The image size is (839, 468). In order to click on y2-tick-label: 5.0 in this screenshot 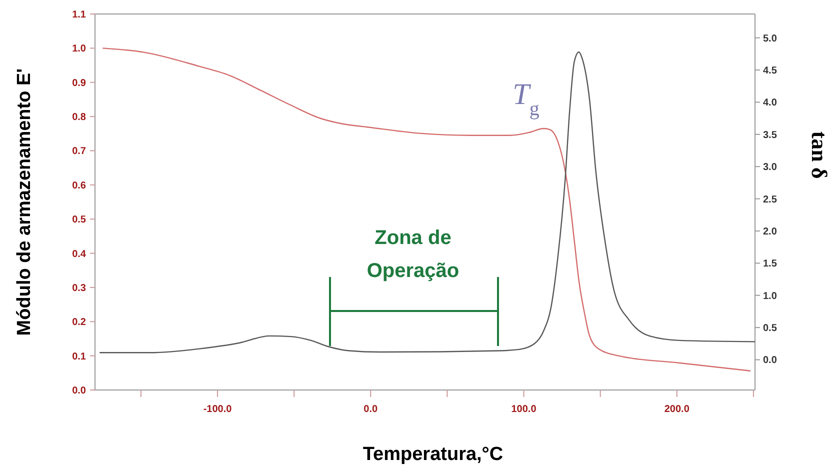, I will do `click(770, 38)`.